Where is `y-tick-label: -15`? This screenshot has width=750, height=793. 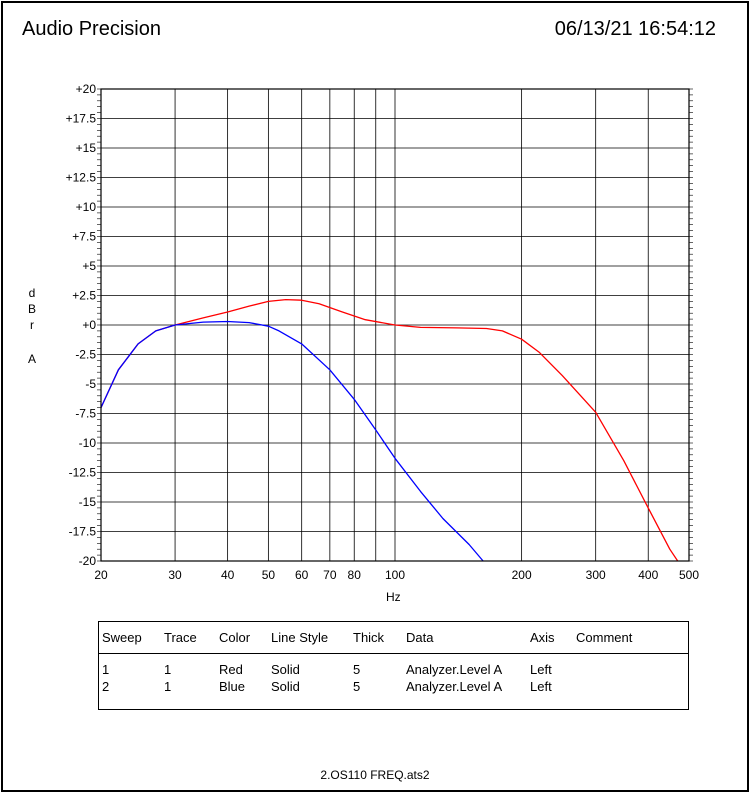 y-tick-label: -15 is located at coordinates (88, 502).